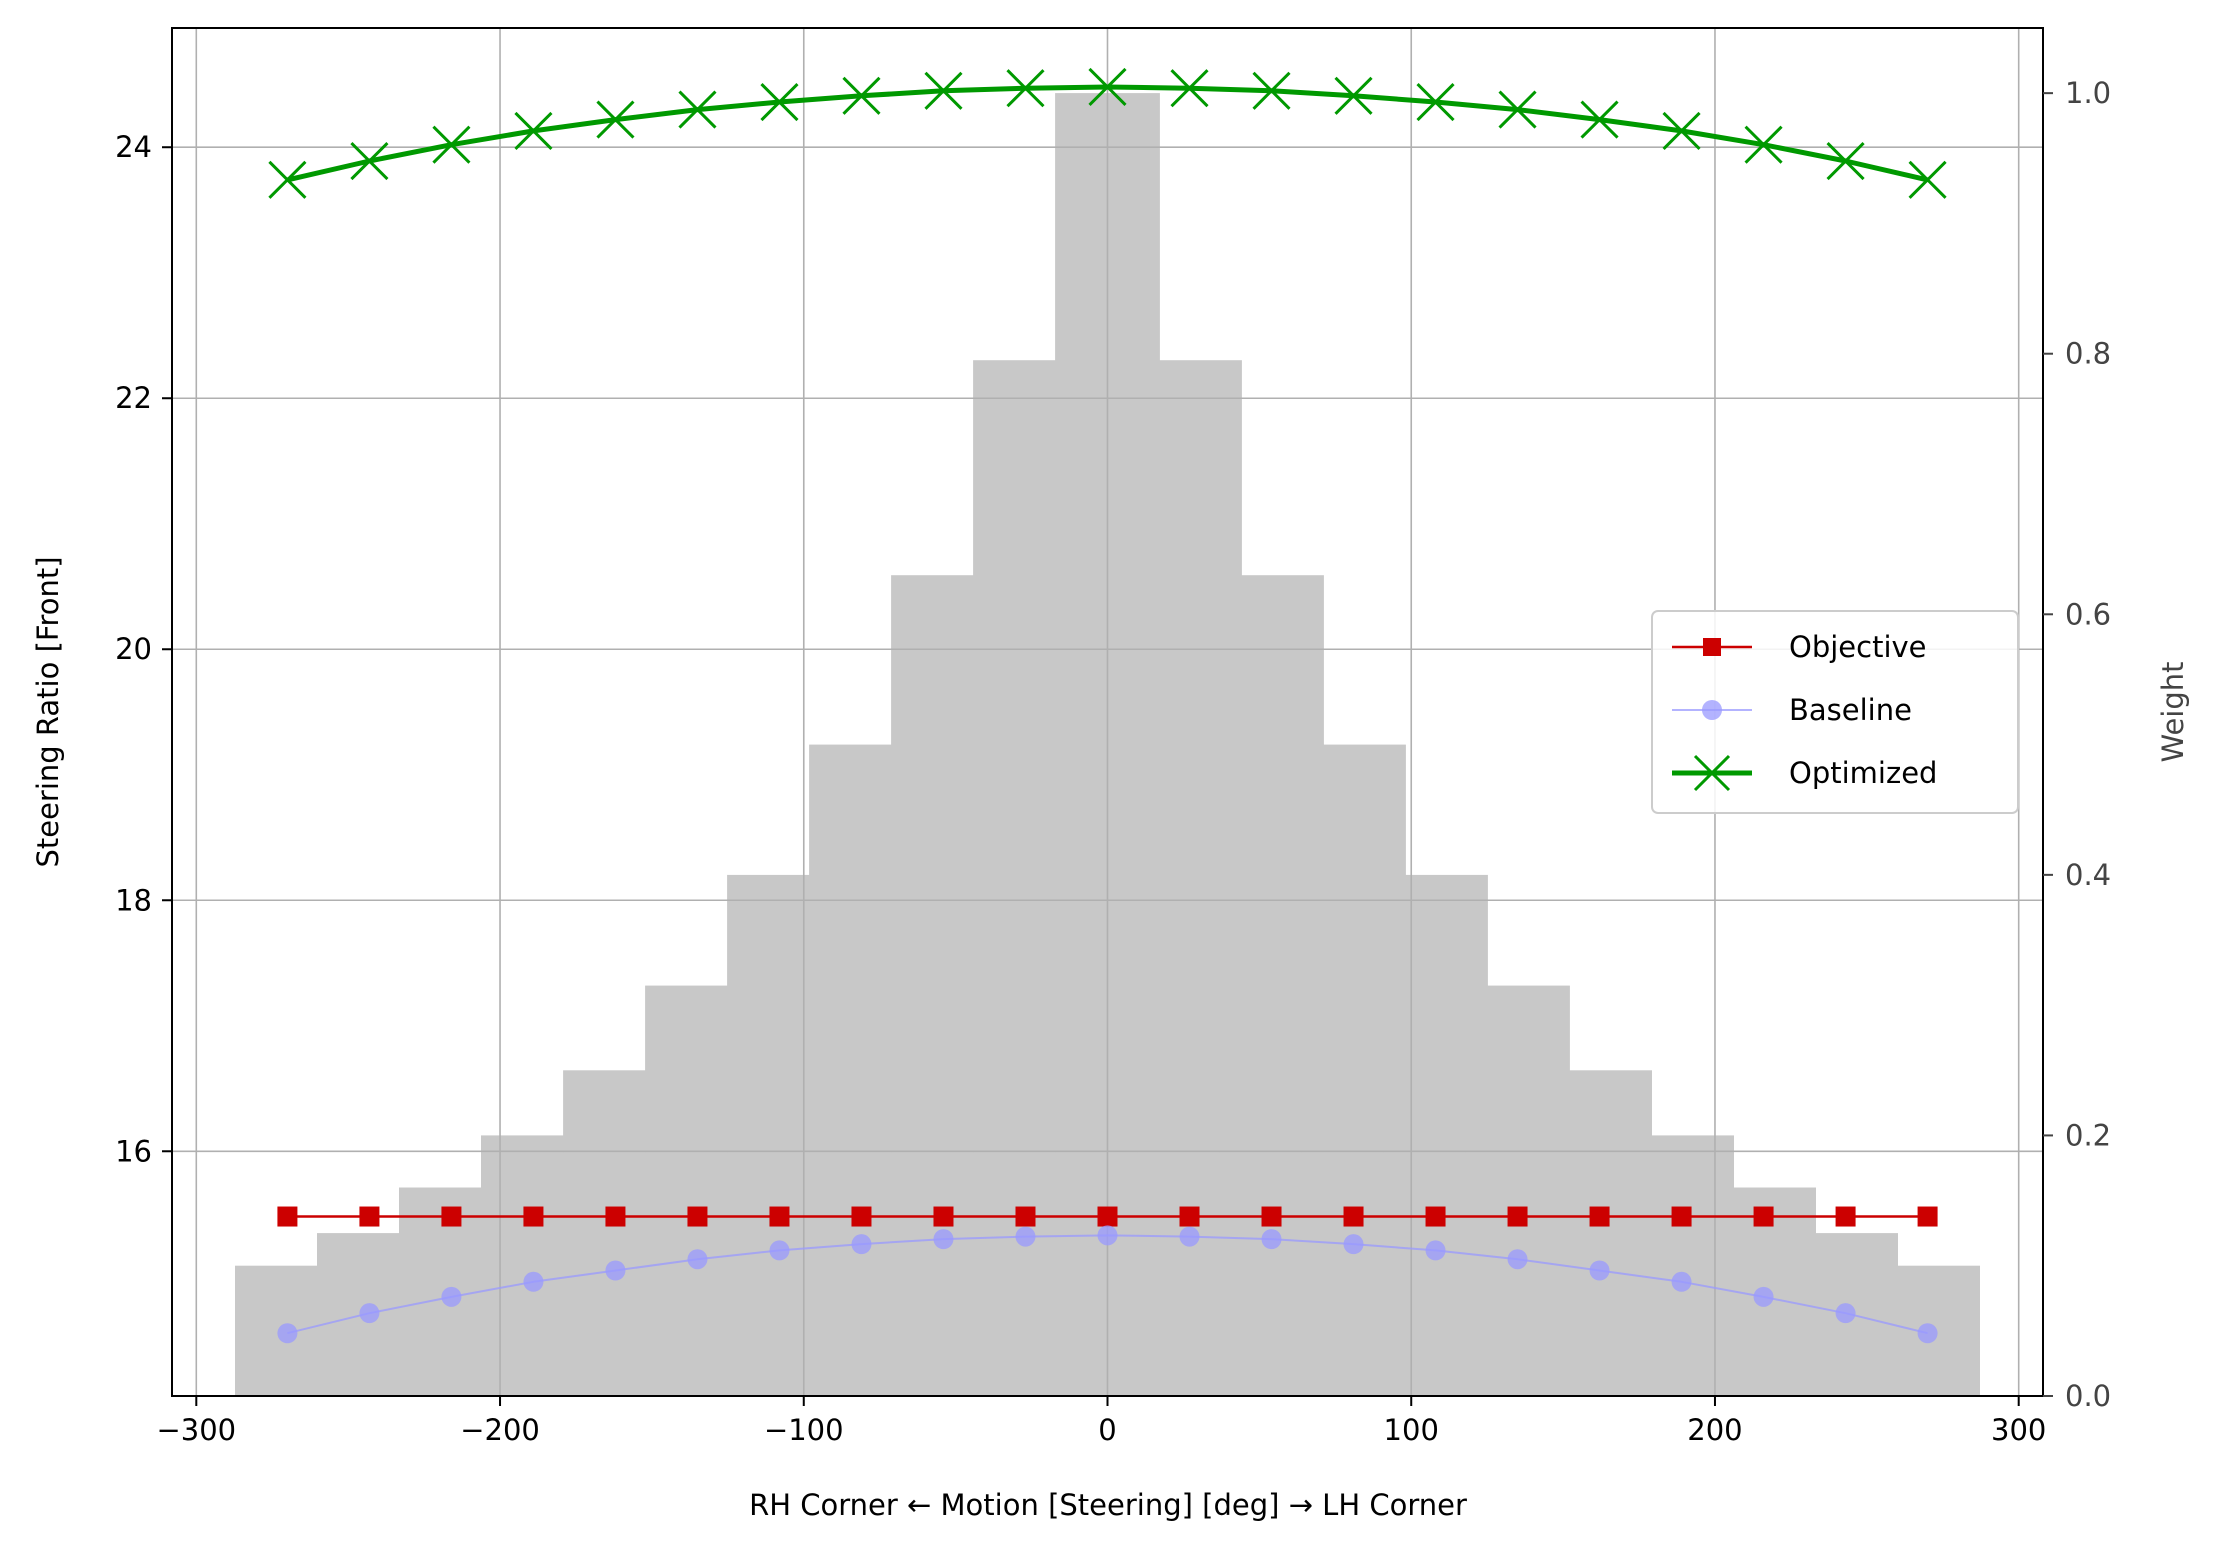 This screenshot has width=2215, height=1552. I want to click on x-tick-label: −200, so click(500, 1430).